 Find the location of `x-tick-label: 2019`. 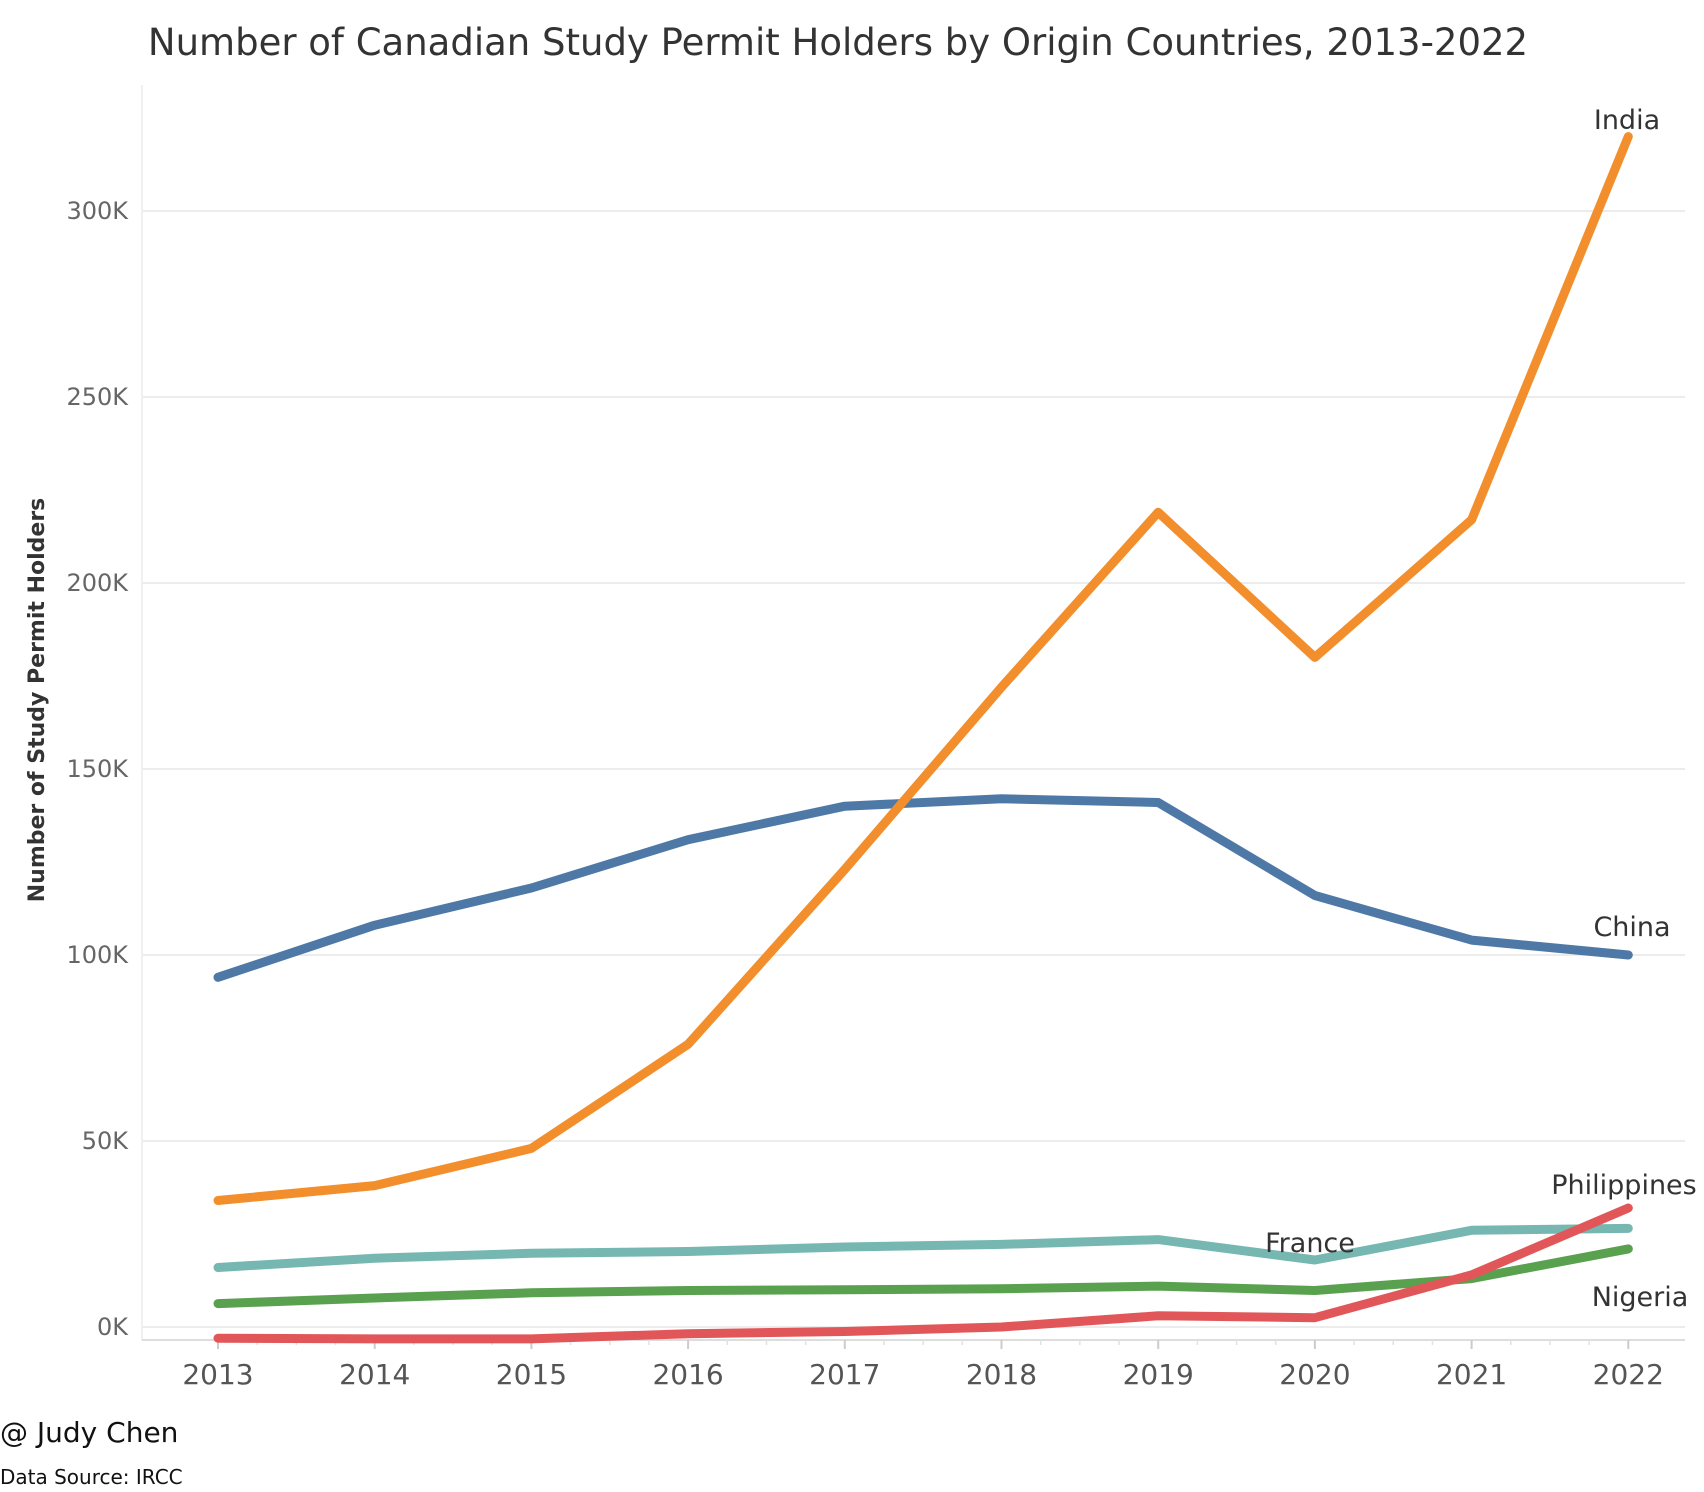

x-tick-label: 2019 is located at coordinates (1158, 1374).